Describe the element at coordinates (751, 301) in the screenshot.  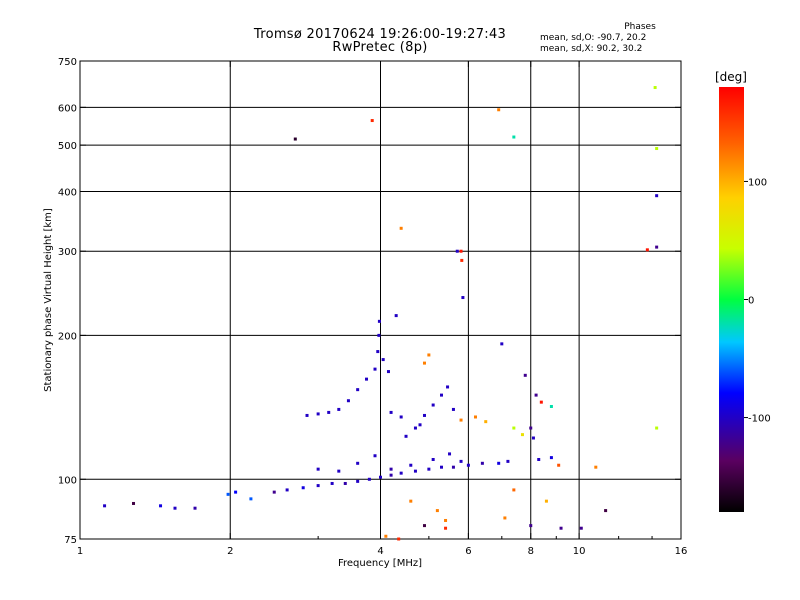
I see `colorbar-tick-label: 0` at that location.